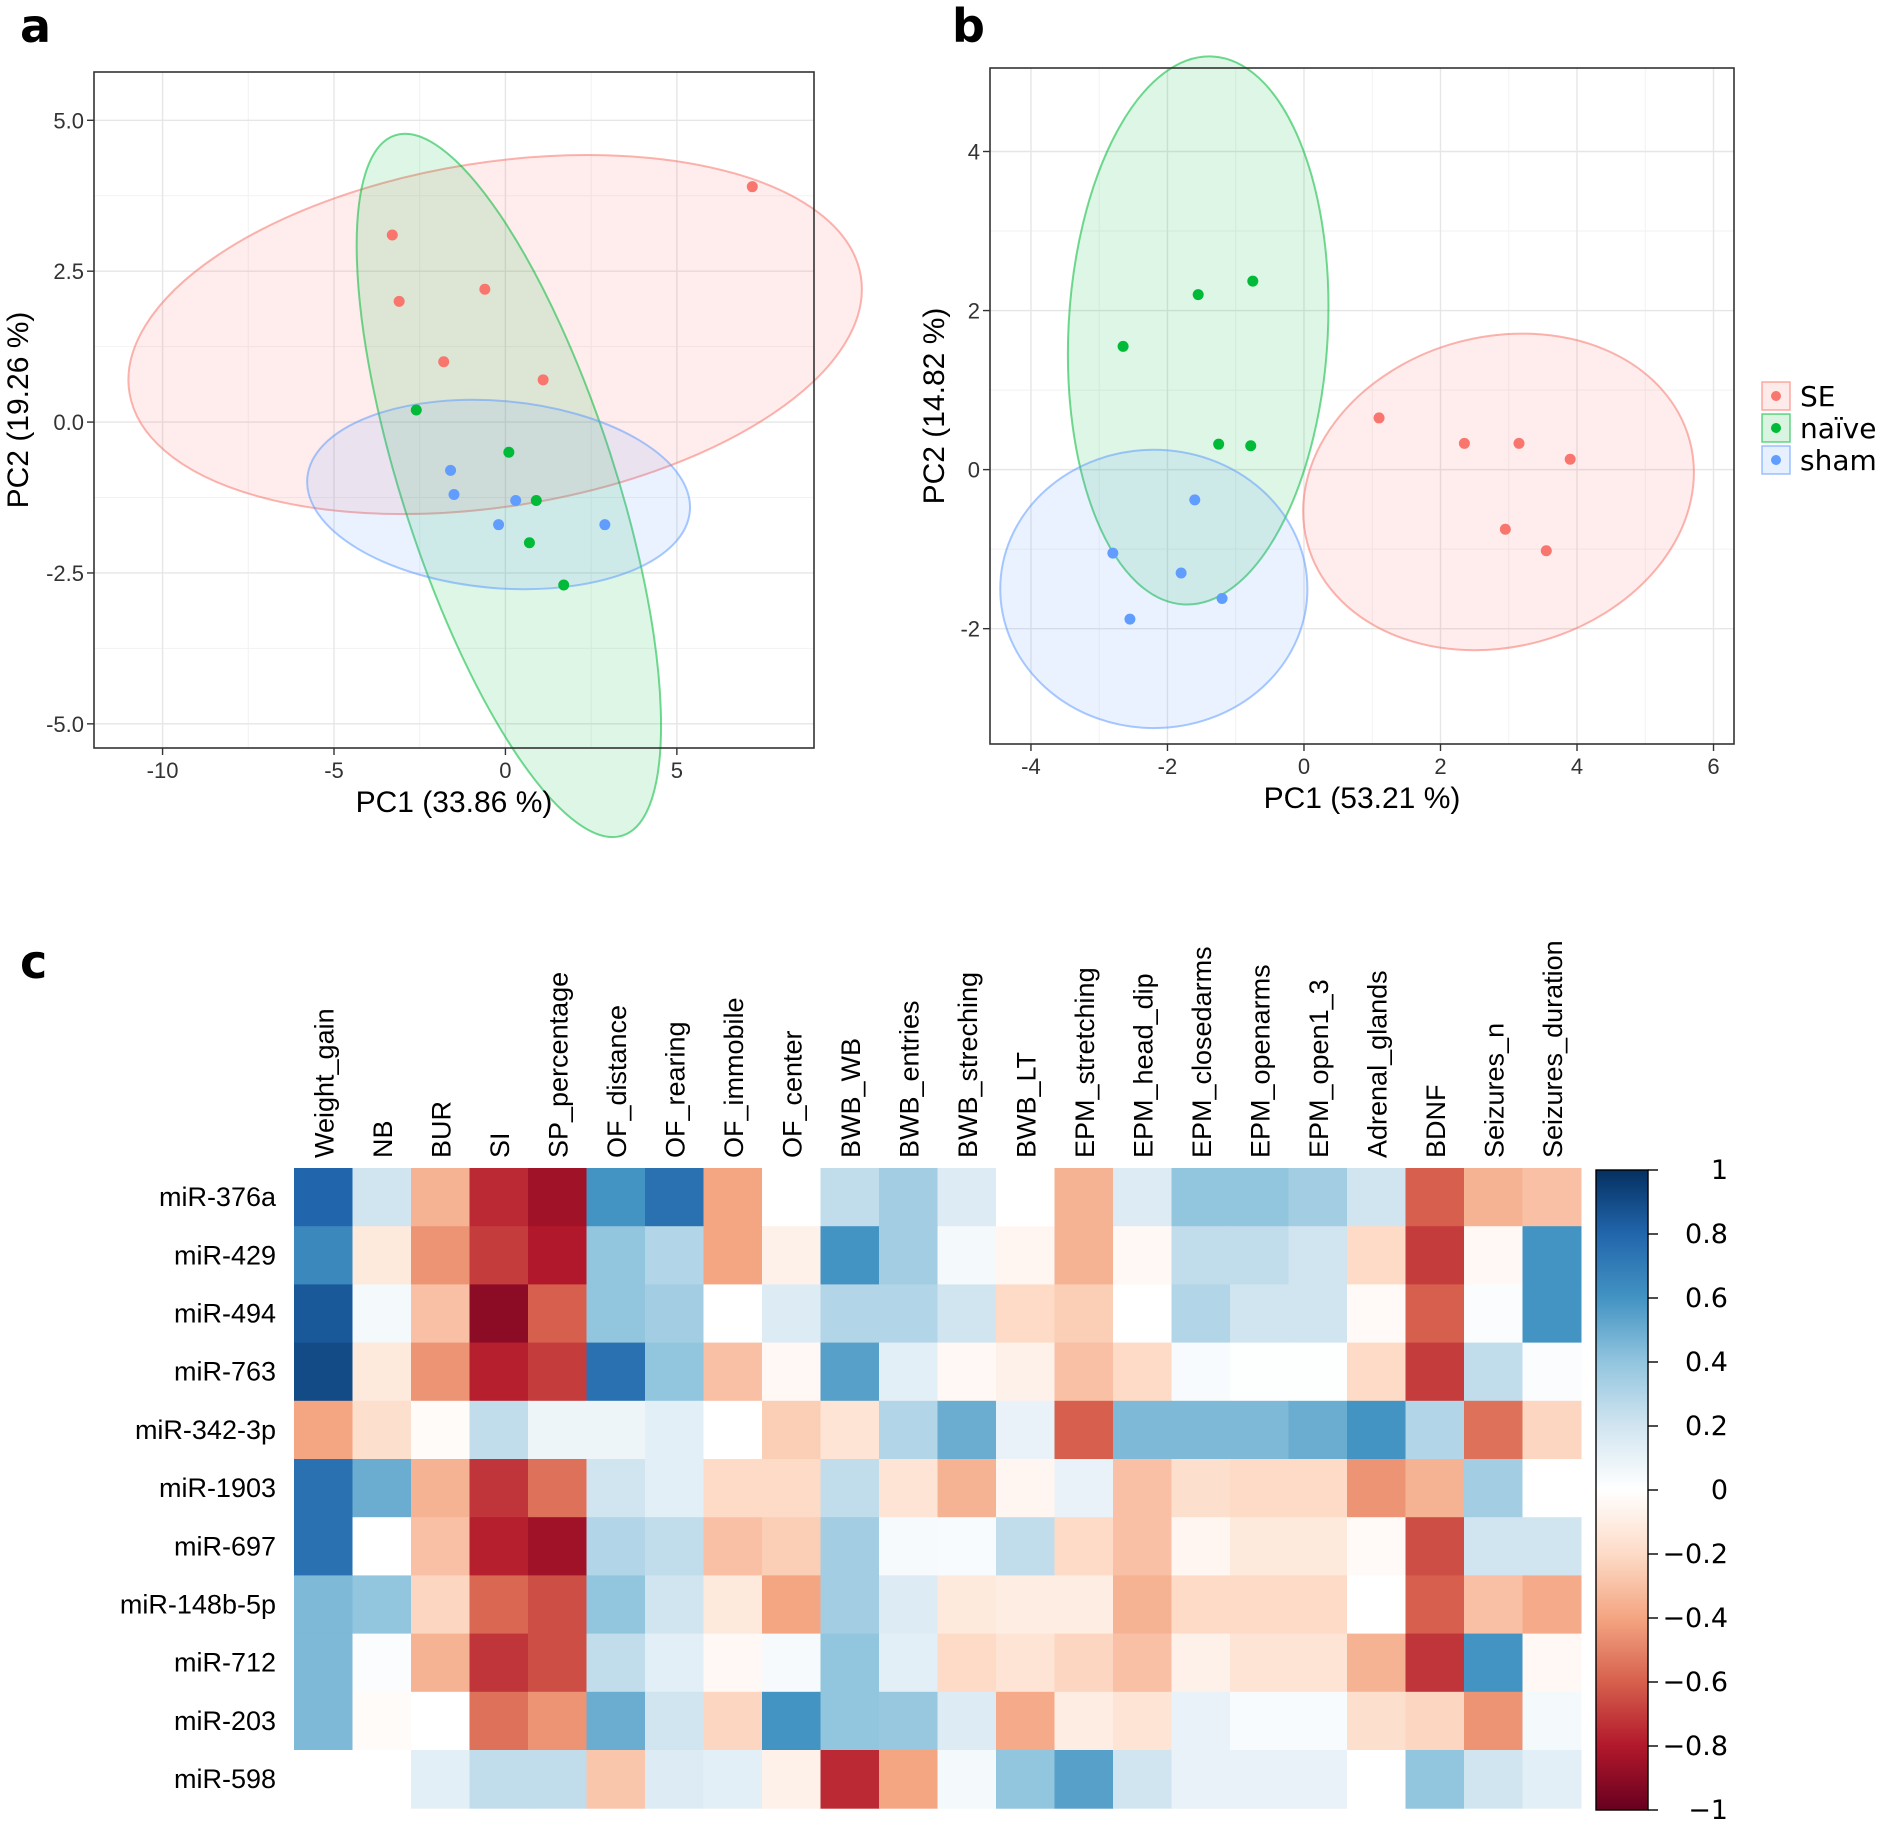  What do you see at coordinates (500, 1145) in the screenshot?
I see `heatmap-column-label: SI` at bounding box center [500, 1145].